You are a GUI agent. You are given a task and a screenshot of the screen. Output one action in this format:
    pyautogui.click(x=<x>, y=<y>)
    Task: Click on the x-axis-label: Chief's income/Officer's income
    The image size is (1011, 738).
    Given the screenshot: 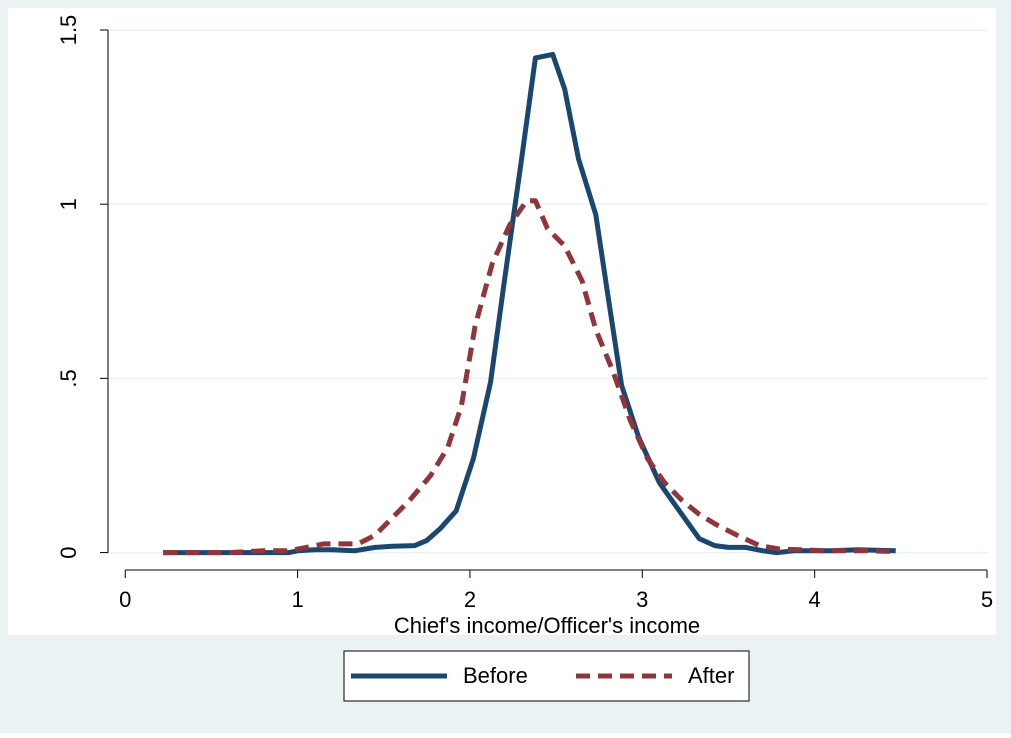 What is the action you would take?
    pyautogui.click(x=547, y=625)
    